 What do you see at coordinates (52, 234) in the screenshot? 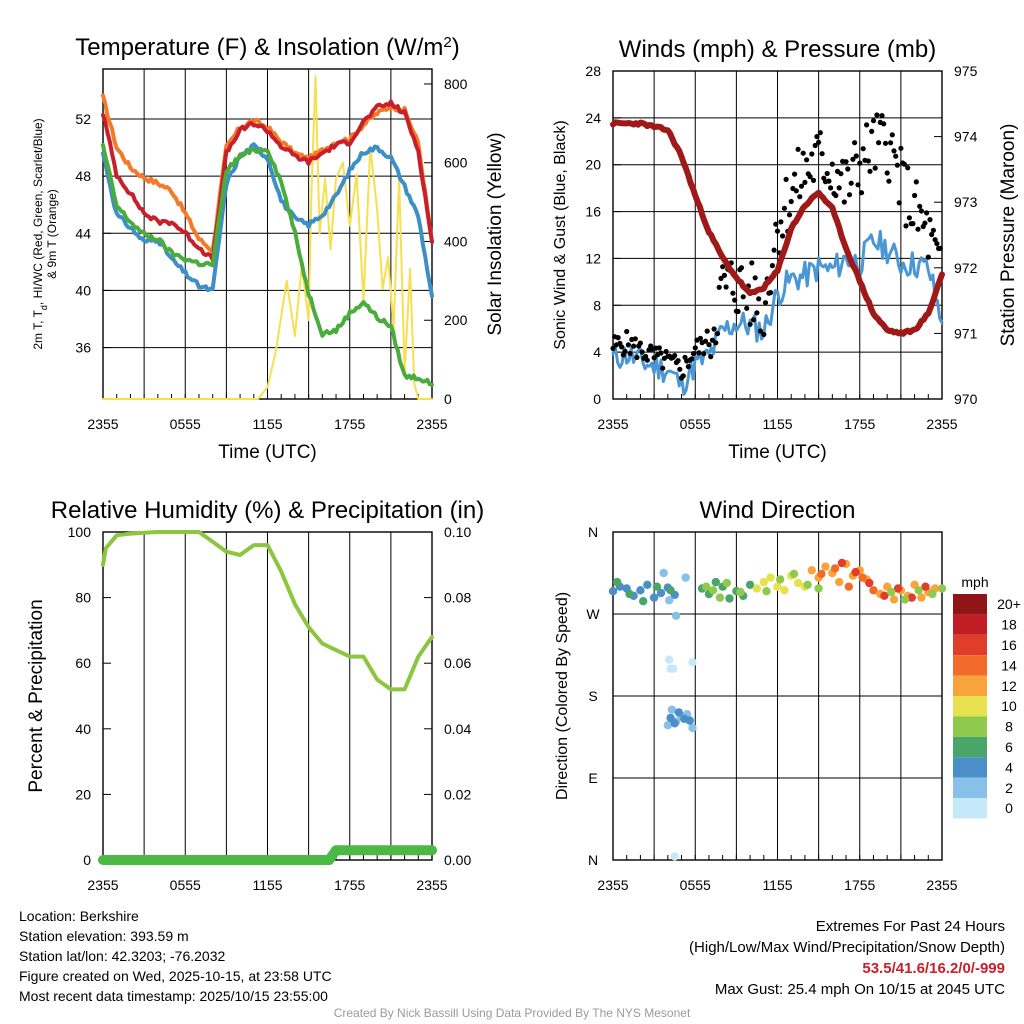
I see `temp-y-label-line2: & 9m T (Orange)` at bounding box center [52, 234].